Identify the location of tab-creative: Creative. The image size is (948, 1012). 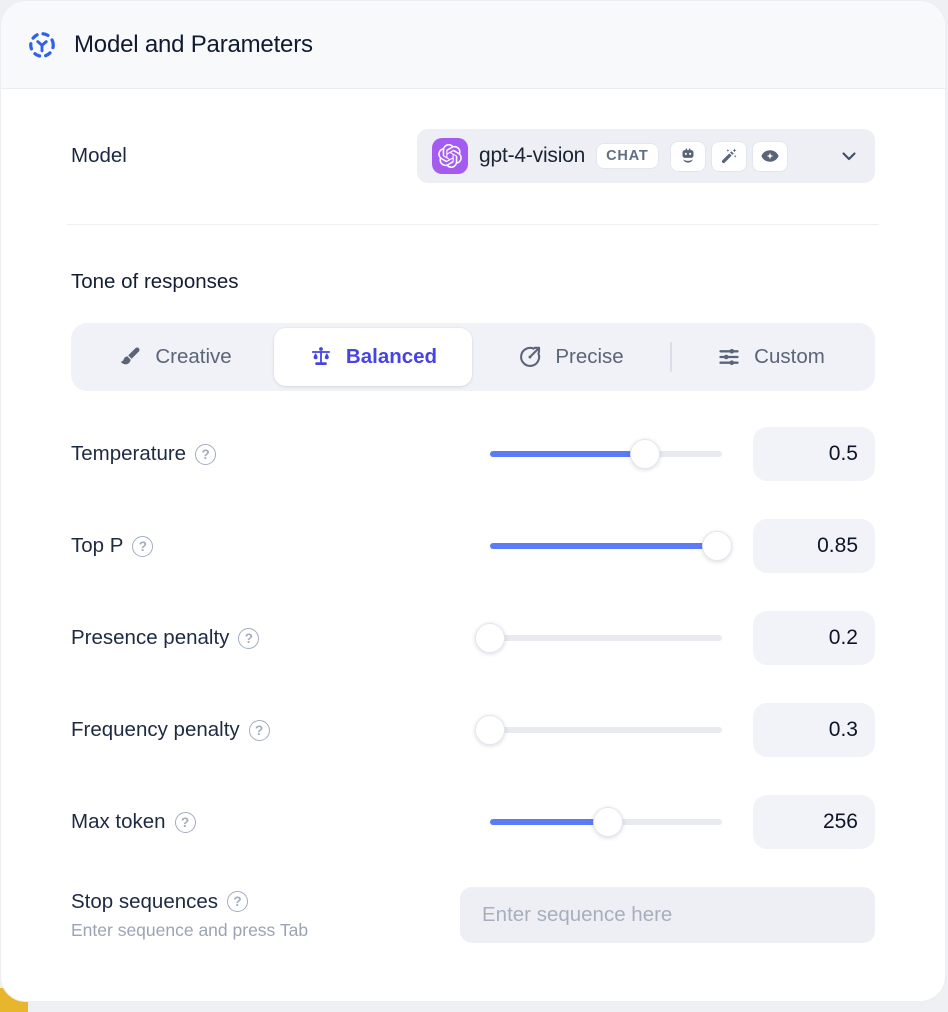
(175, 357).